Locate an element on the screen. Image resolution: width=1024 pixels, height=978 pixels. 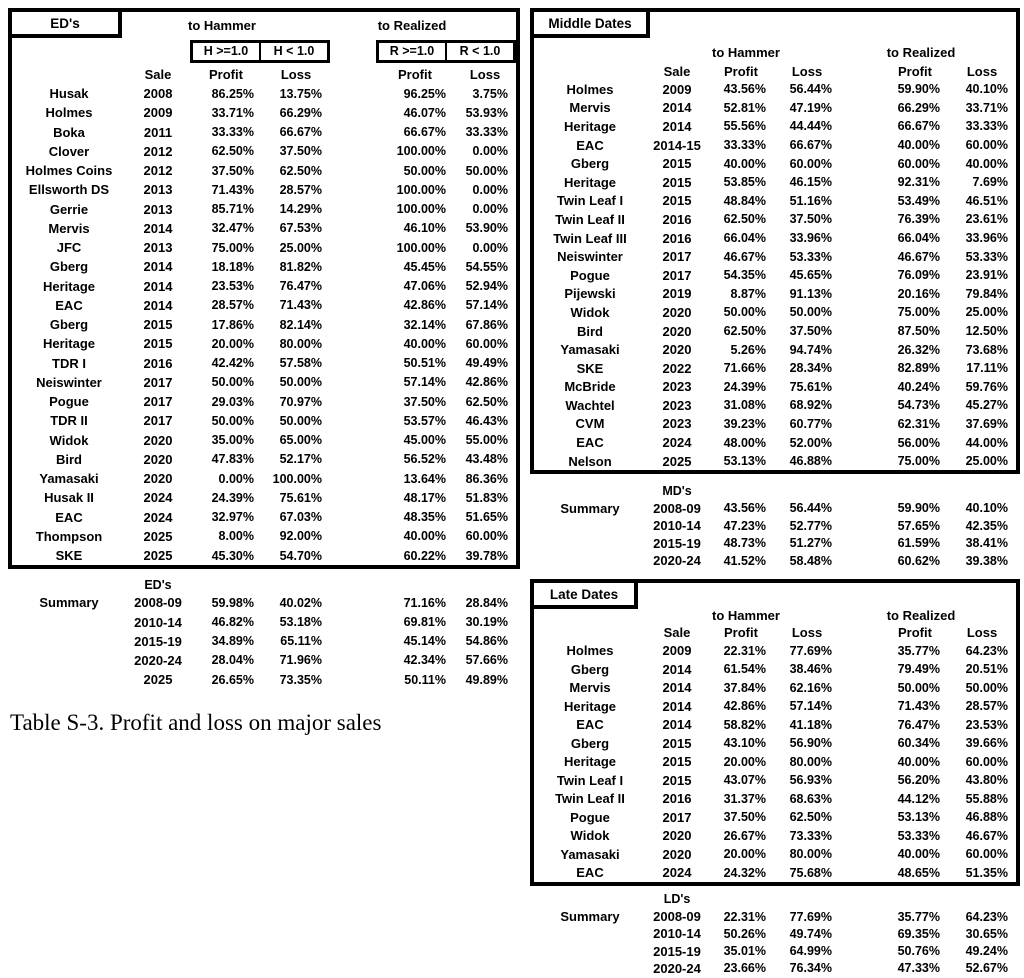
table-cell: CVM is located at coordinates (590, 424).